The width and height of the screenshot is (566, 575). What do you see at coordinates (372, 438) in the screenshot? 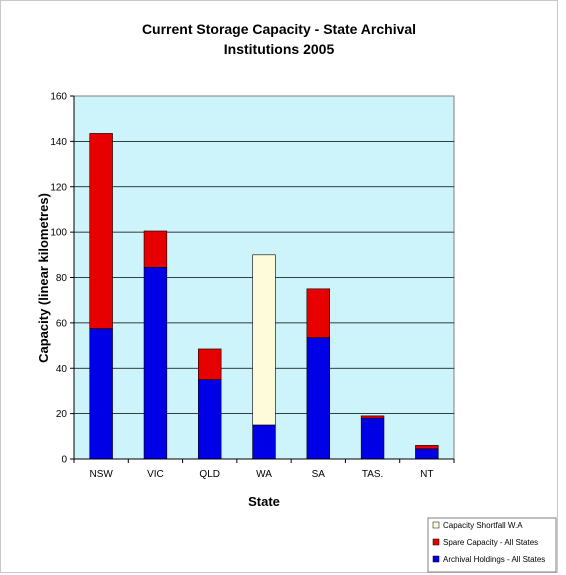
I see `bar-tas-archival` at bounding box center [372, 438].